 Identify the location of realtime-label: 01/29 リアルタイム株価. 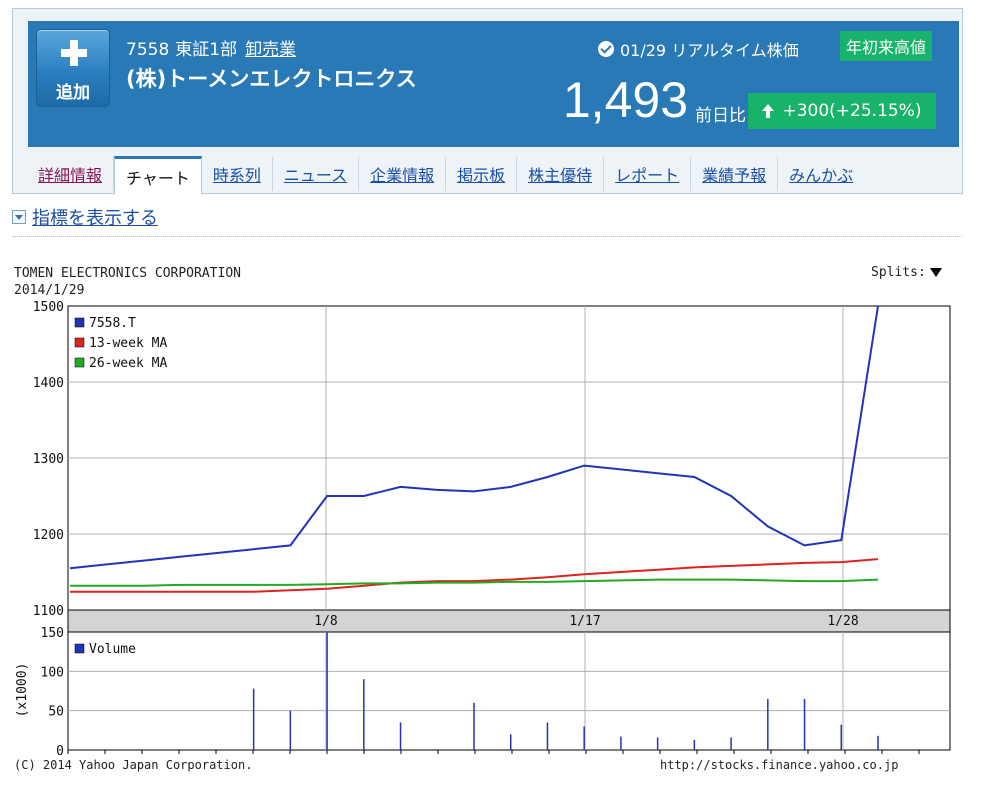
(709, 50).